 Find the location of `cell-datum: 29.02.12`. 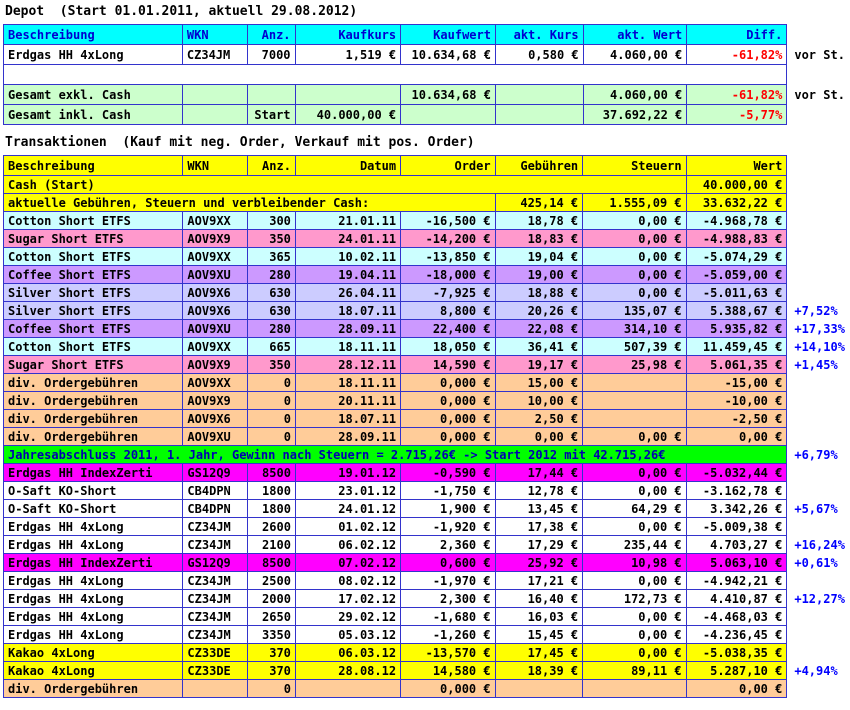

cell-datum: 29.02.12 is located at coordinates (348, 616).